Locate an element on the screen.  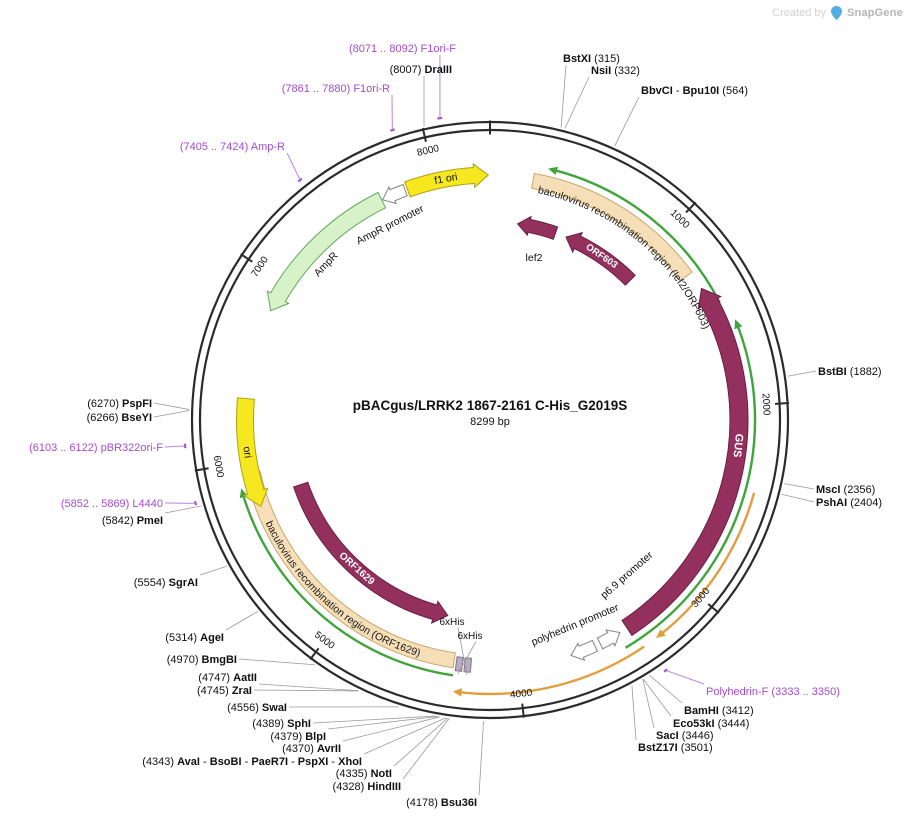
callout-Polyhedrin-F: Polyhedrin-F (3333 .. 3350) is located at coordinates (773, 692).